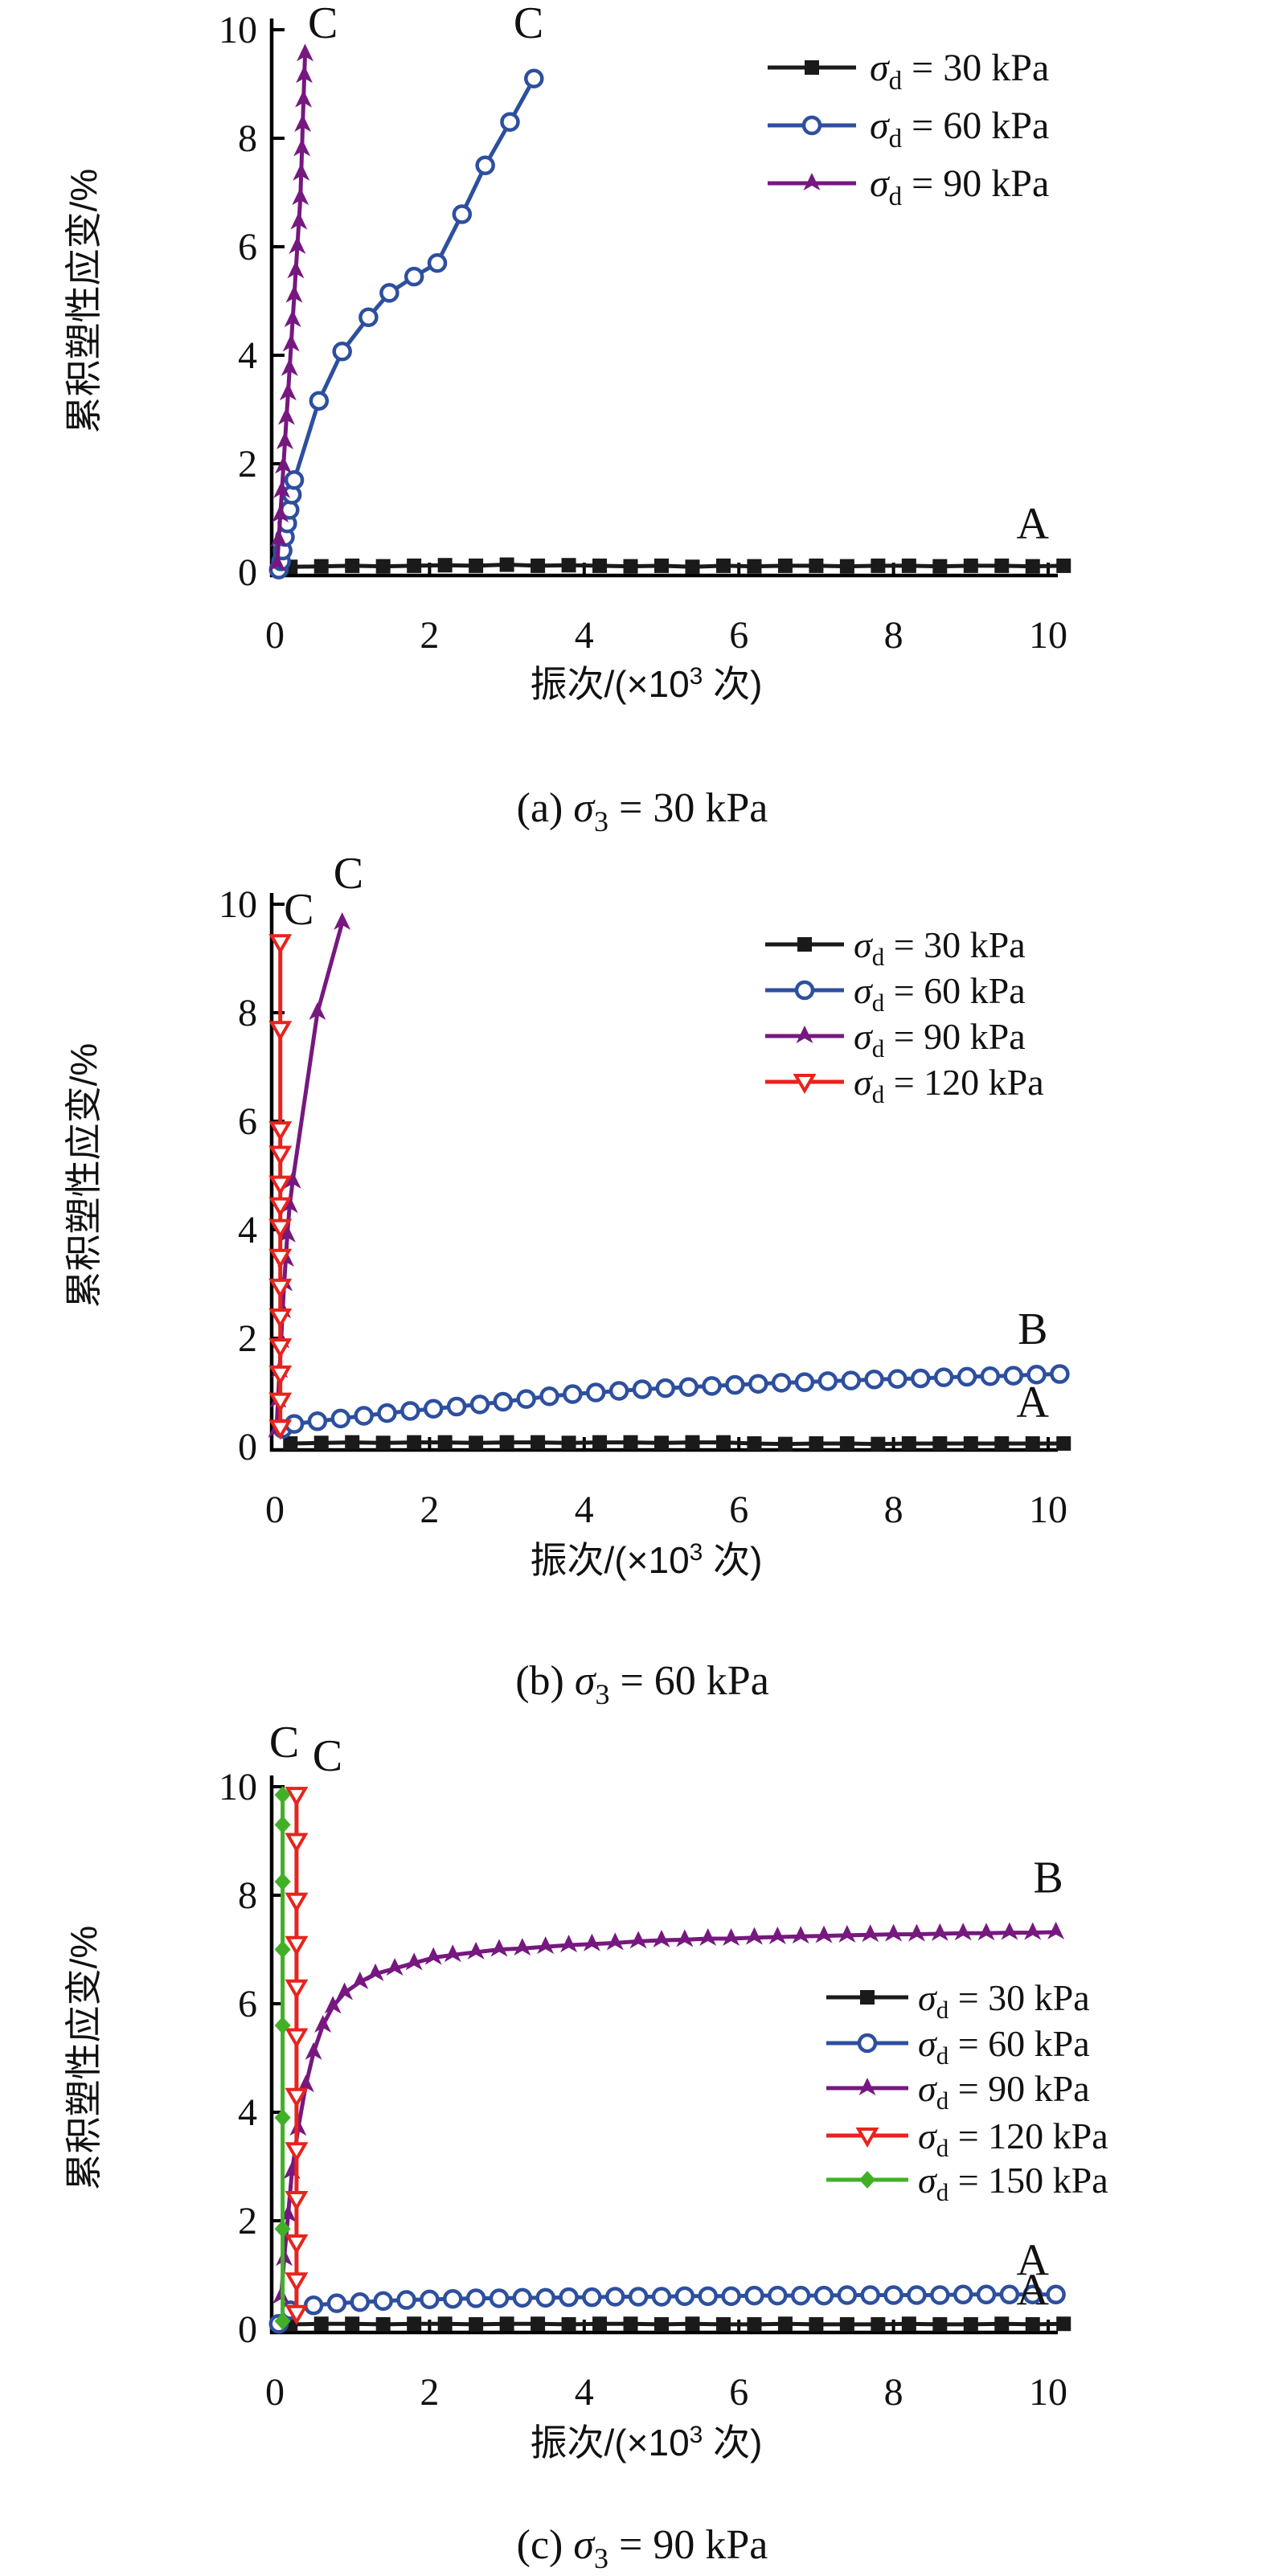 Image resolution: width=1266 pixels, height=2576 pixels. What do you see at coordinates (584, 2392) in the screenshot?
I see `x-tick-label-c: 4` at bounding box center [584, 2392].